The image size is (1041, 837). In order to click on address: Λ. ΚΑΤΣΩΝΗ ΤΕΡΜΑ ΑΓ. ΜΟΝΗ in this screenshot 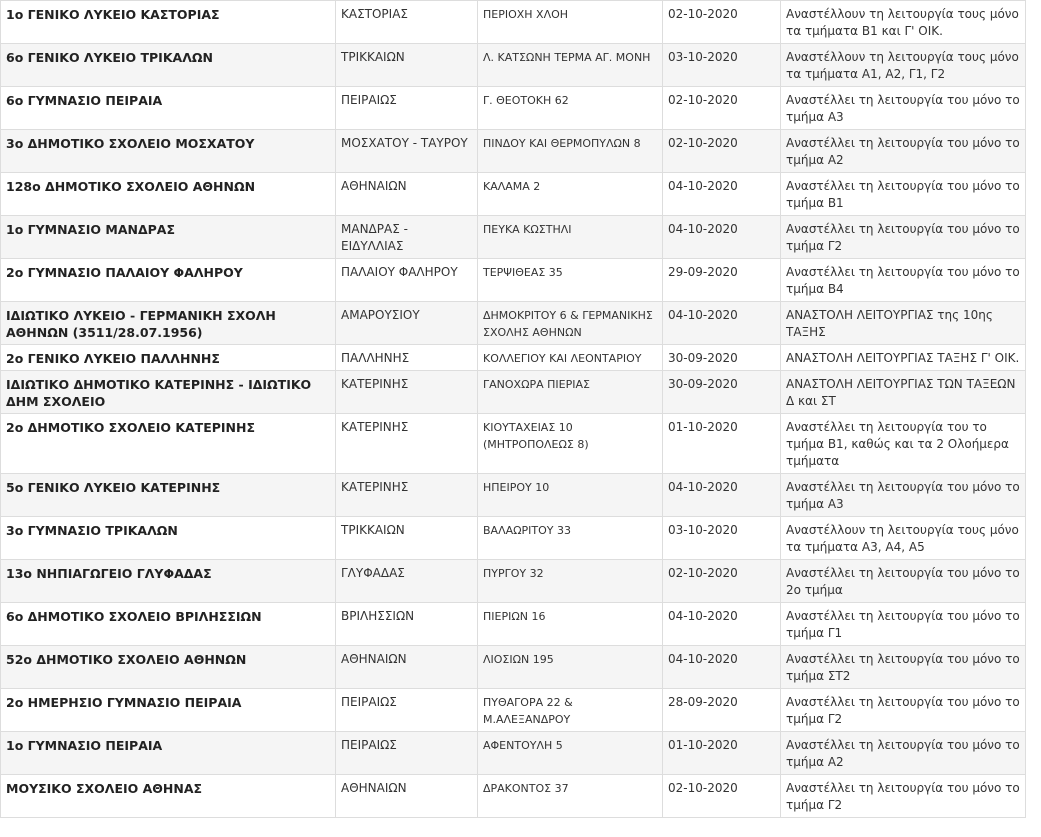, I will do `click(570, 65)`.